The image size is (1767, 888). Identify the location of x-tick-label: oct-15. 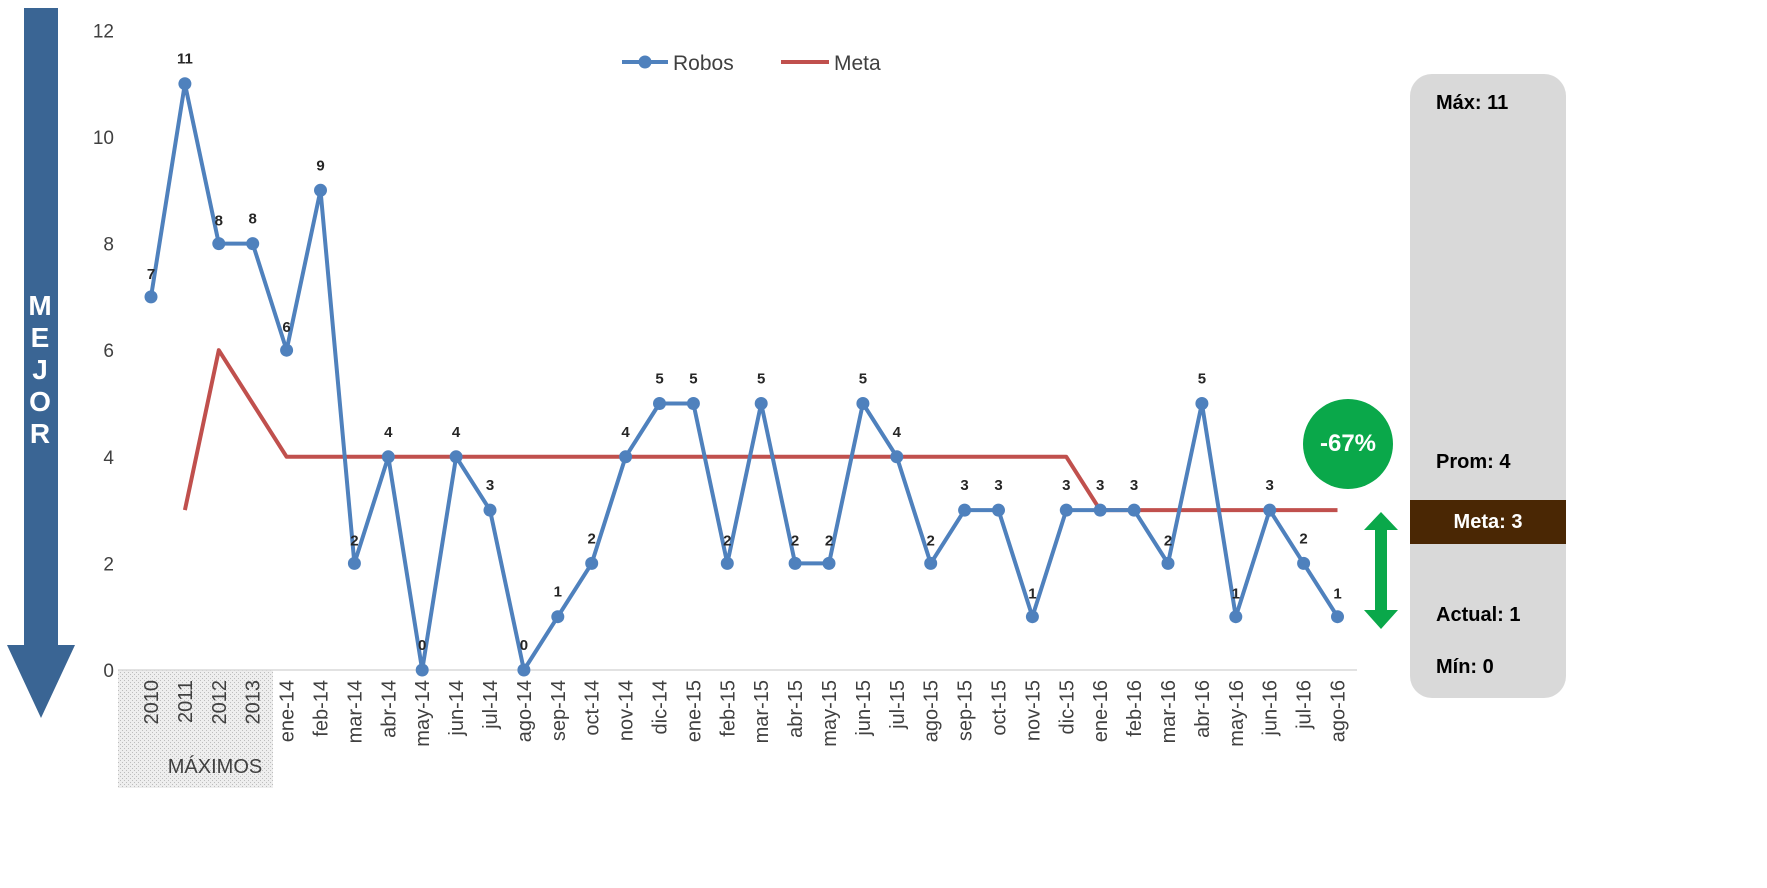
(1000, 708).